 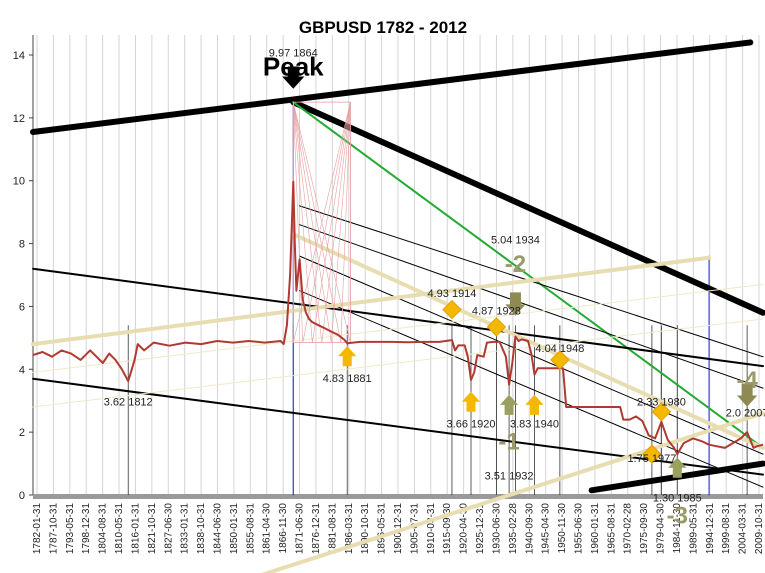 What do you see at coordinates (168, 529) in the screenshot?
I see `x-tick-label: 1827-06-30` at bounding box center [168, 529].